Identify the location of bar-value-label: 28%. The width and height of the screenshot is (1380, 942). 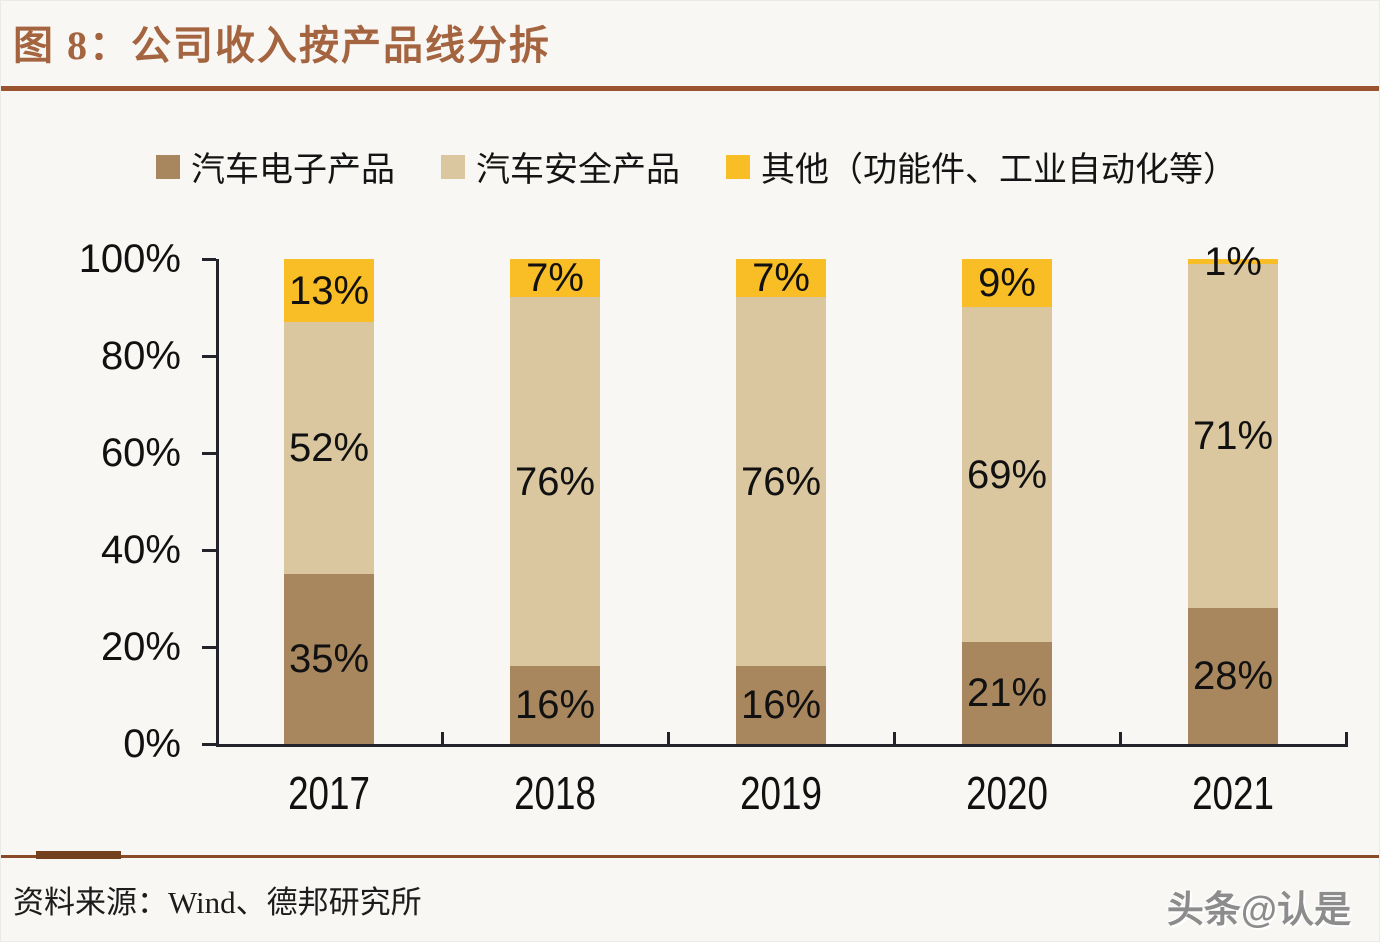
(1233, 676).